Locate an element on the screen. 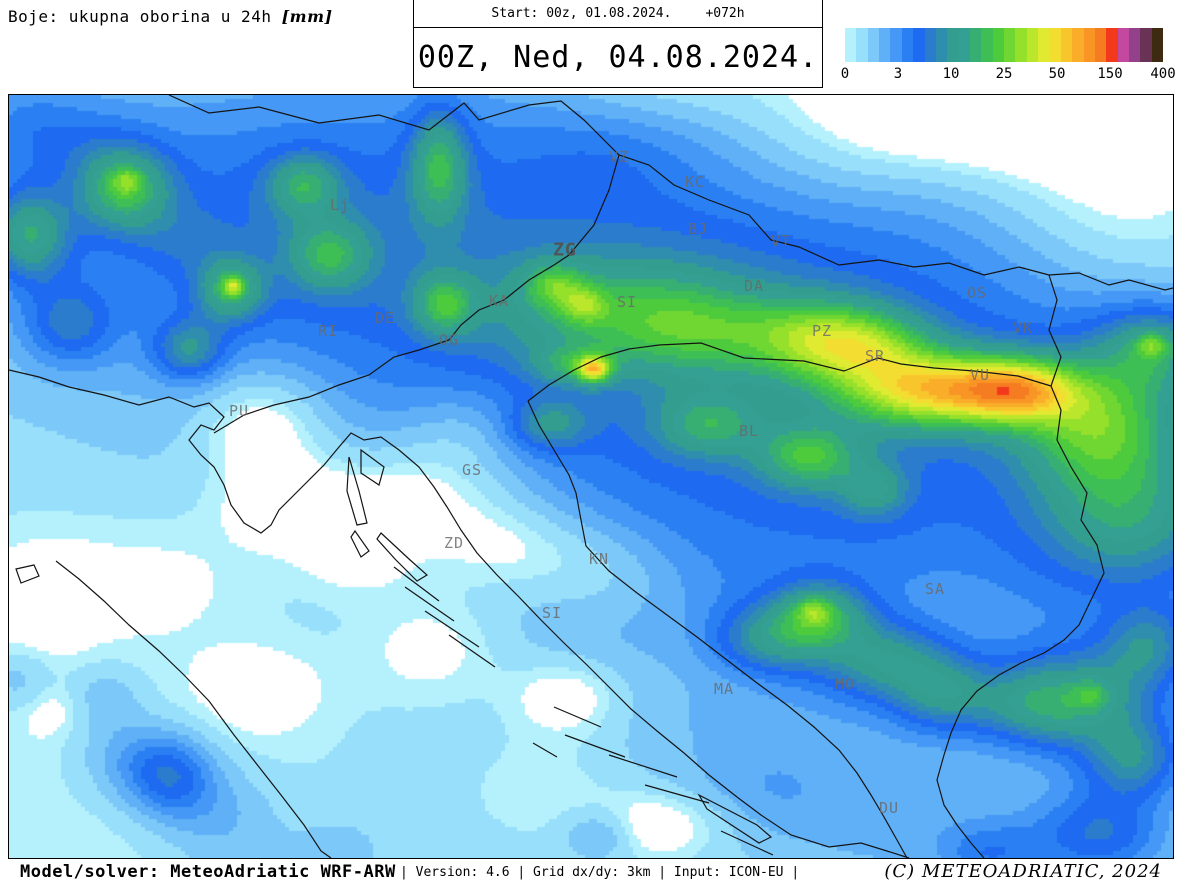 This screenshot has height=885, width=1180. legend-tick: 3 is located at coordinates (898, 74).